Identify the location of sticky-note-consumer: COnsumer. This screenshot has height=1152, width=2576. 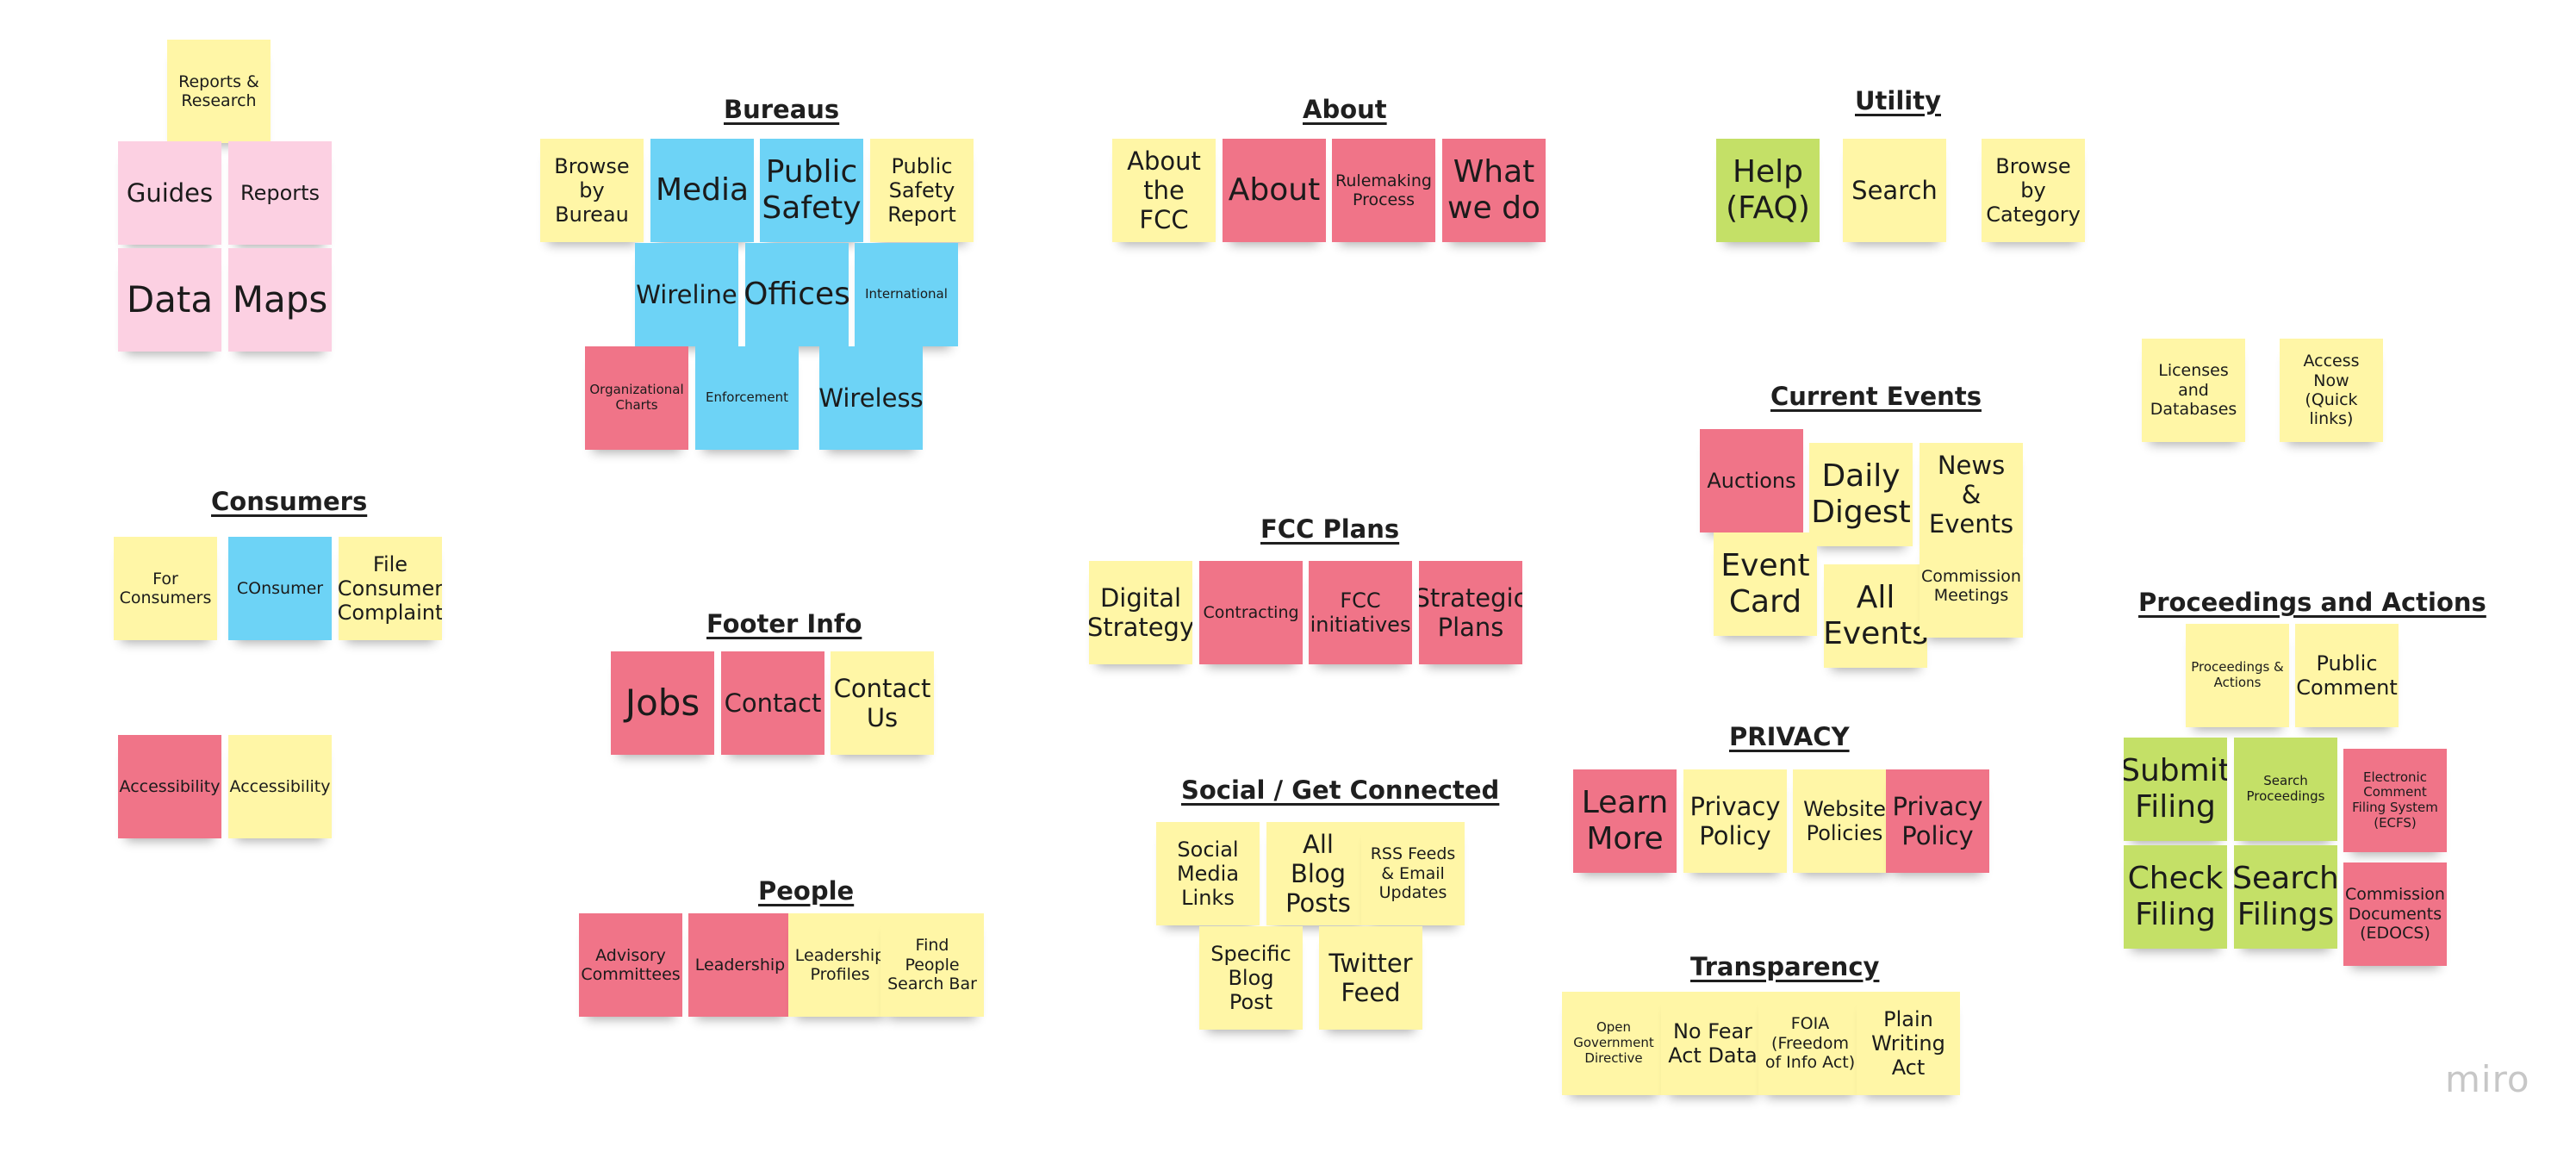
(280, 588).